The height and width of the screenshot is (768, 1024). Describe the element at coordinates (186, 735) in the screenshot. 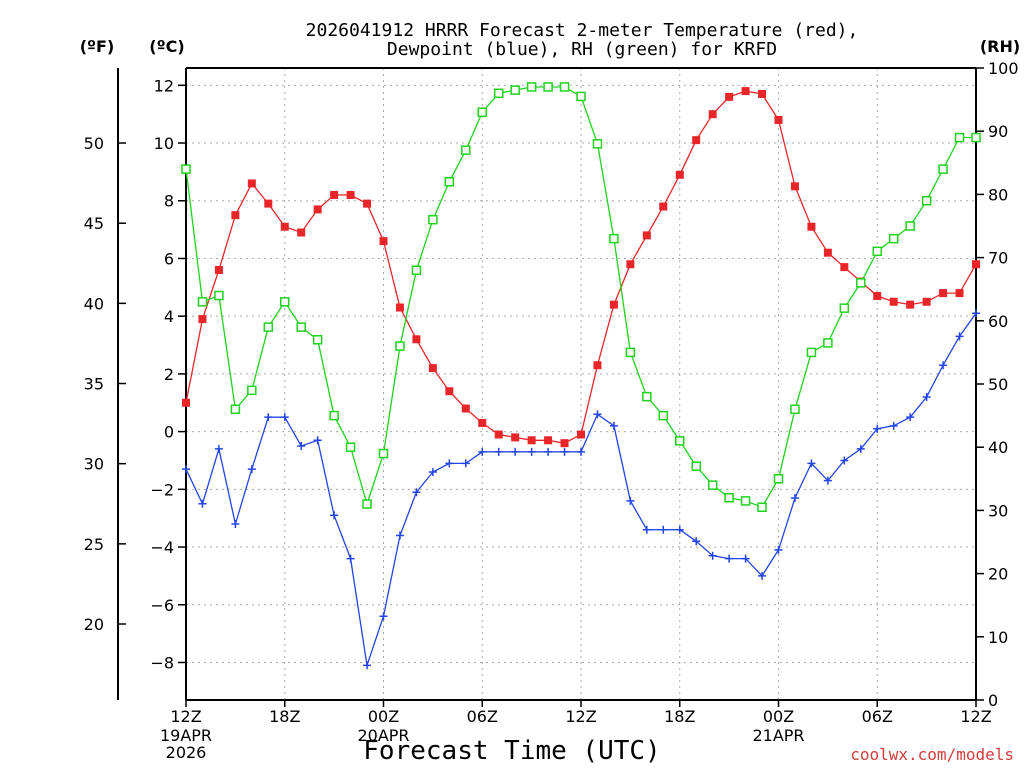

I see `time-tick-date-label: 19APR` at that location.